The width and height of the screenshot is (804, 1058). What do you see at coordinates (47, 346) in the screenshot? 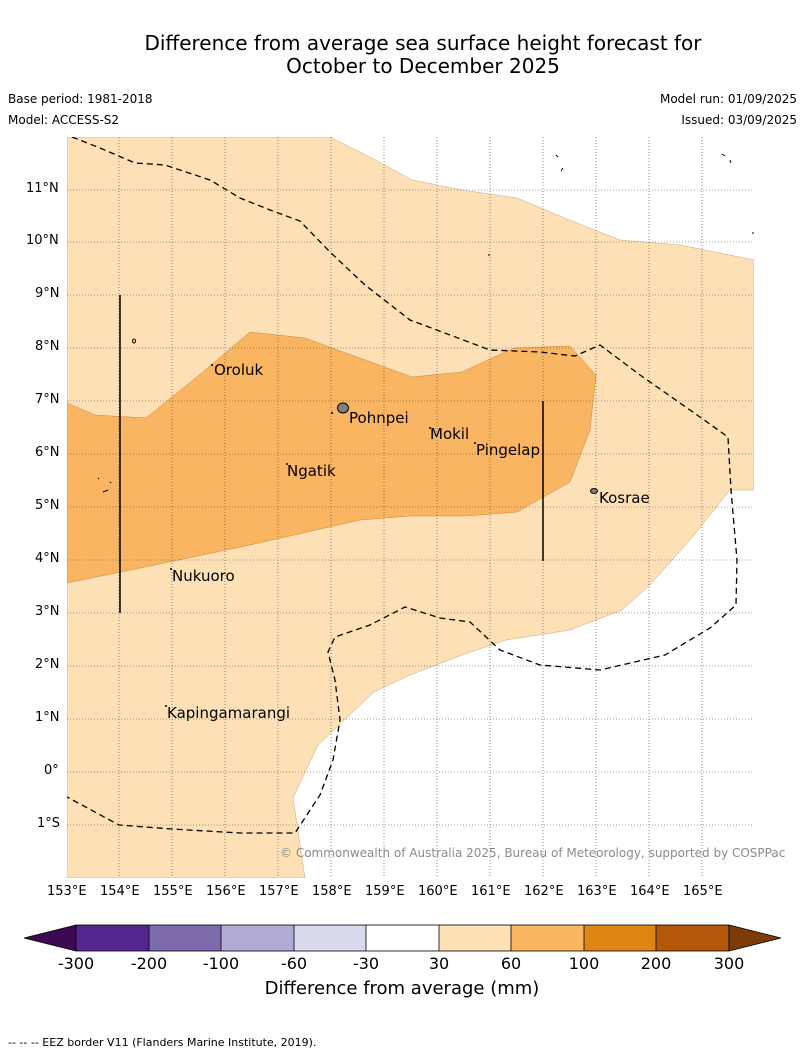
I see `lat-label: 8°N` at bounding box center [47, 346].